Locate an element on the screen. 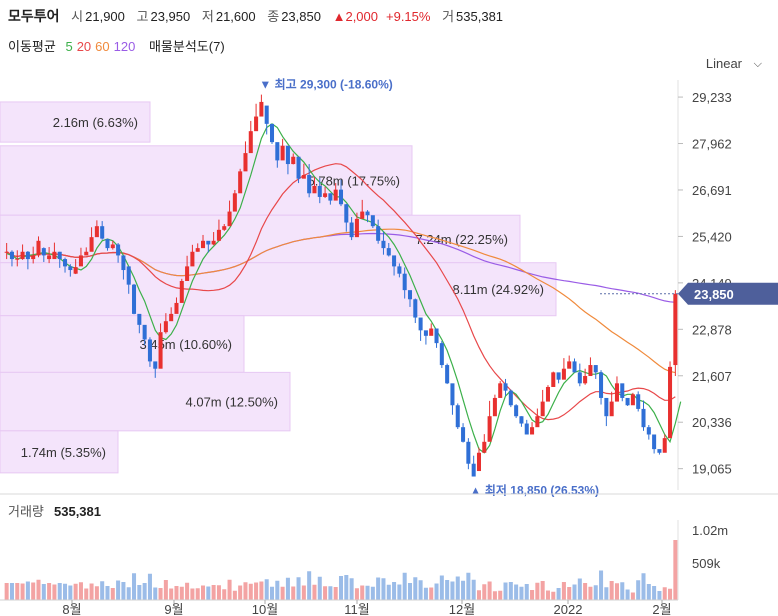  ma-periods: 5 20 60 120 is located at coordinates (102, 46).